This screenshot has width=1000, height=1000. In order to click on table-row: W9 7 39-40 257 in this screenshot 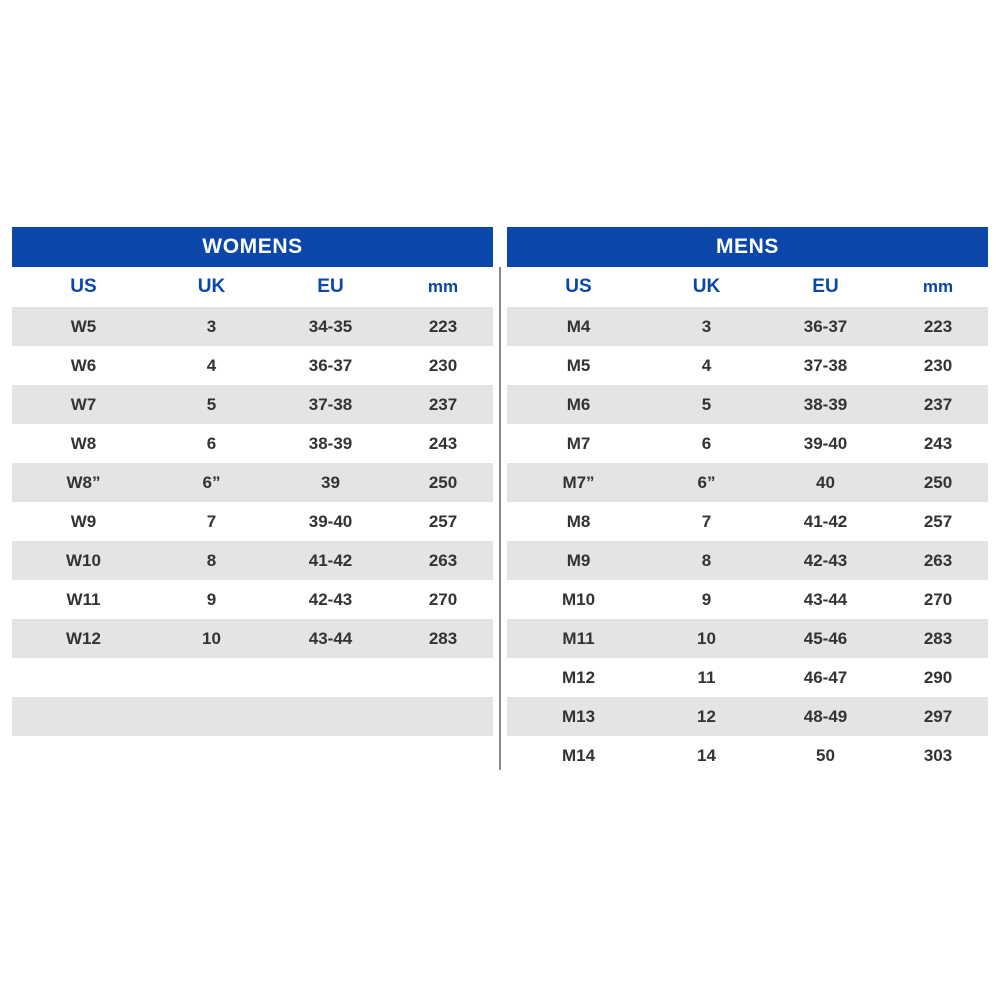, I will do `click(252, 521)`.